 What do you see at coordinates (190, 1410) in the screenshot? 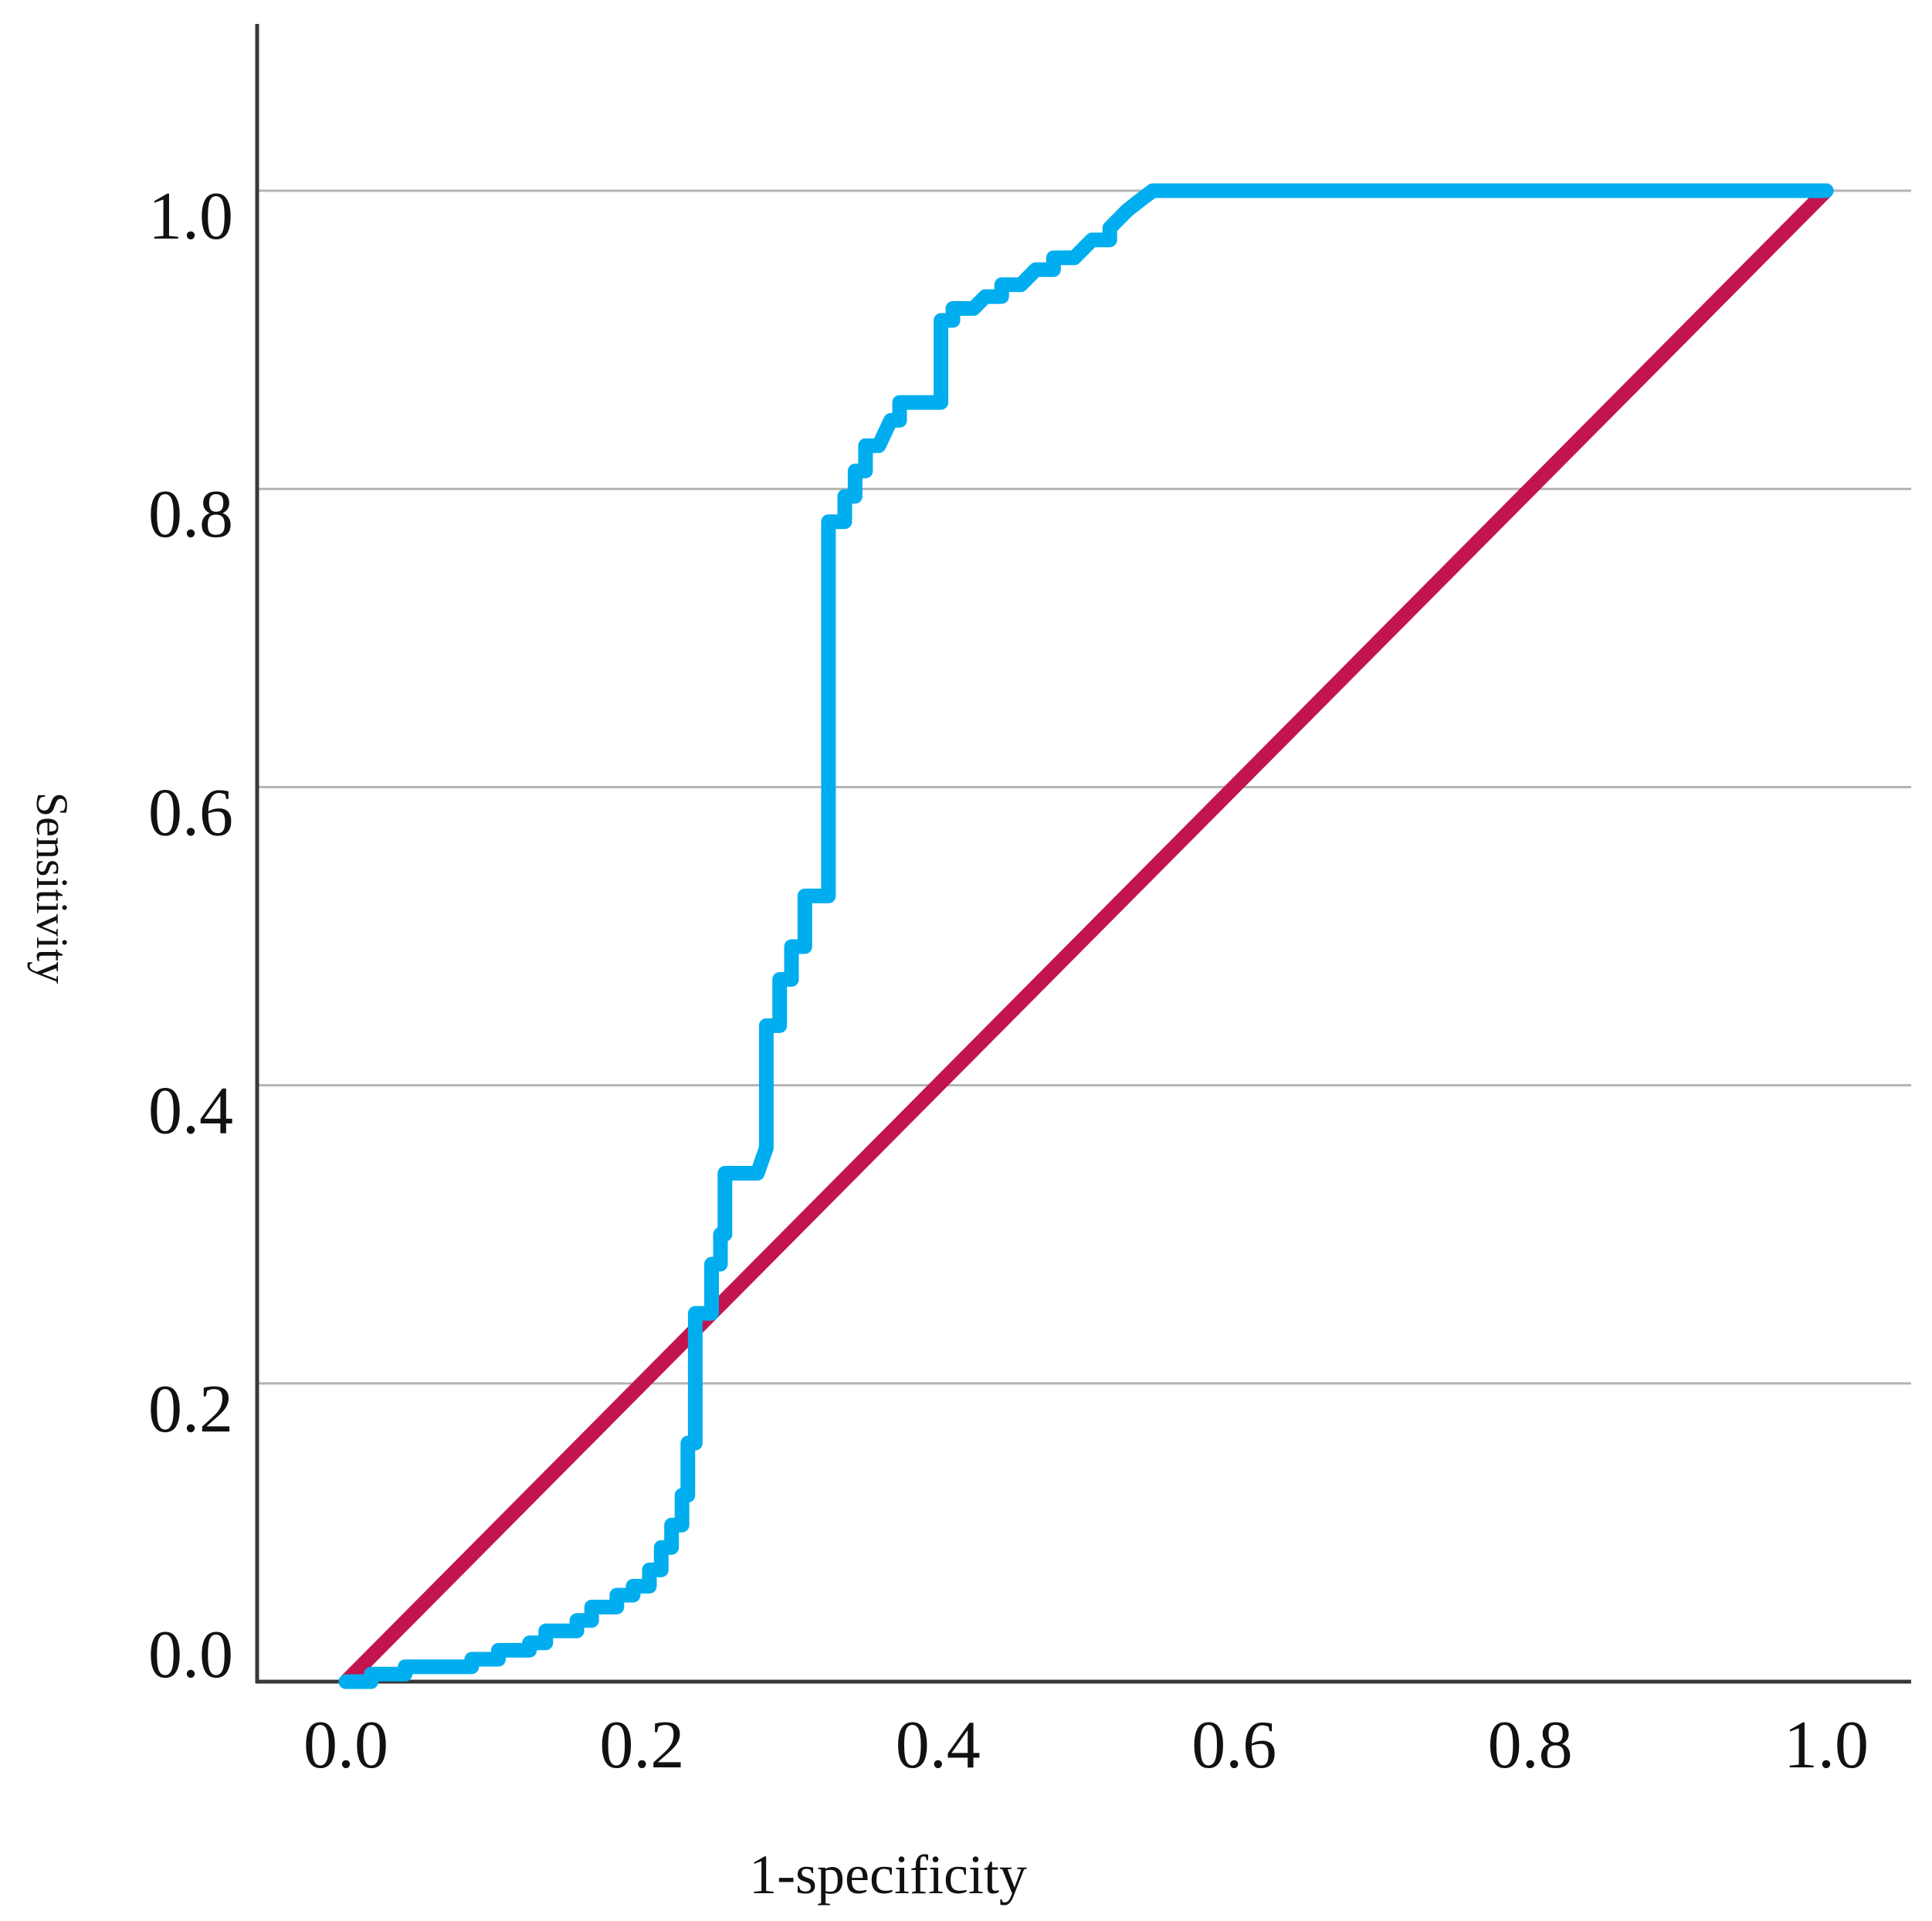
I see `y-tick-label-0.2: 0.2` at bounding box center [190, 1410].